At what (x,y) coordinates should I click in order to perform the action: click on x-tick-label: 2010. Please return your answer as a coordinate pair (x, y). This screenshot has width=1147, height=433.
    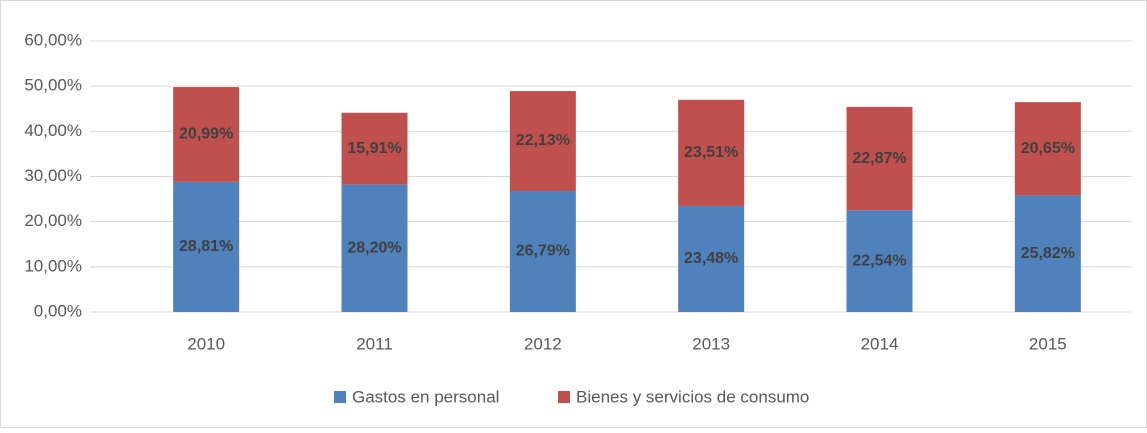
    Looking at the image, I should click on (206, 343).